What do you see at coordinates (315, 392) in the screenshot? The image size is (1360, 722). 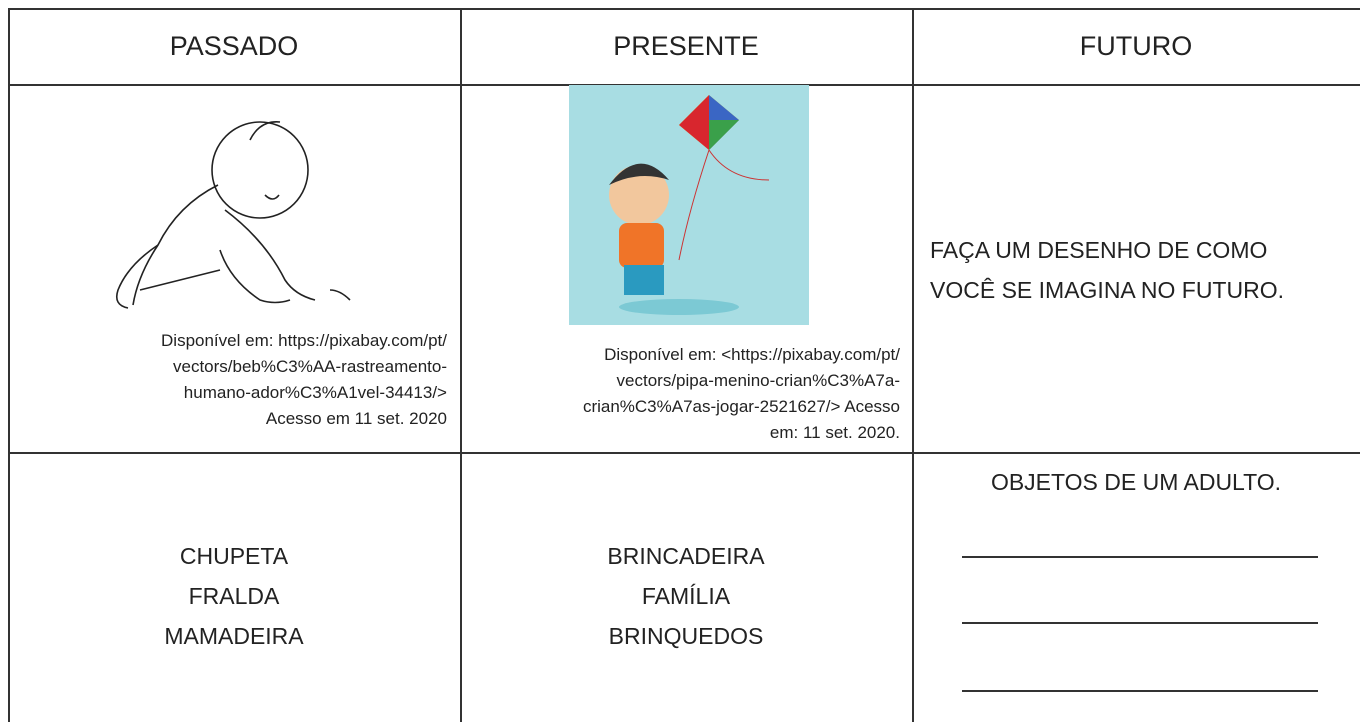 I see `caption-line: humano-ador%C3%A1vel-34413/>` at bounding box center [315, 392].